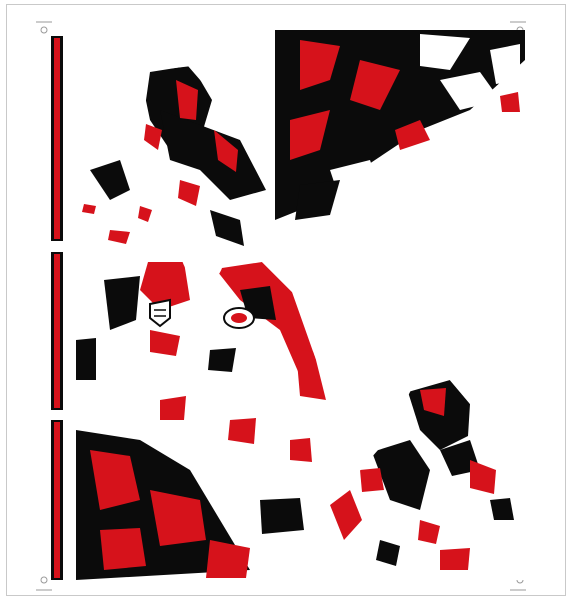 The image size is (573, 601). I want to click on reg-mark-top-left, so click(44, 27).